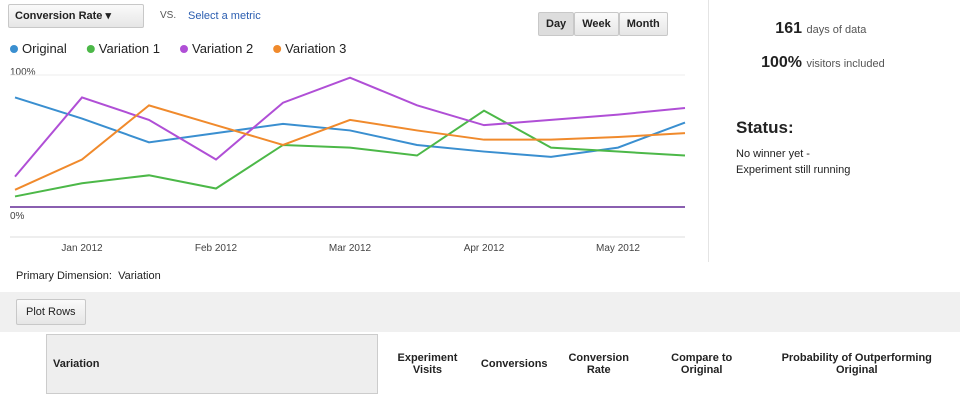 This screenshot has height=400, width=960. Describe the element at coordinates (598, 364) in the screenshot. I see `header-cell: Conversion Rate` at that location.